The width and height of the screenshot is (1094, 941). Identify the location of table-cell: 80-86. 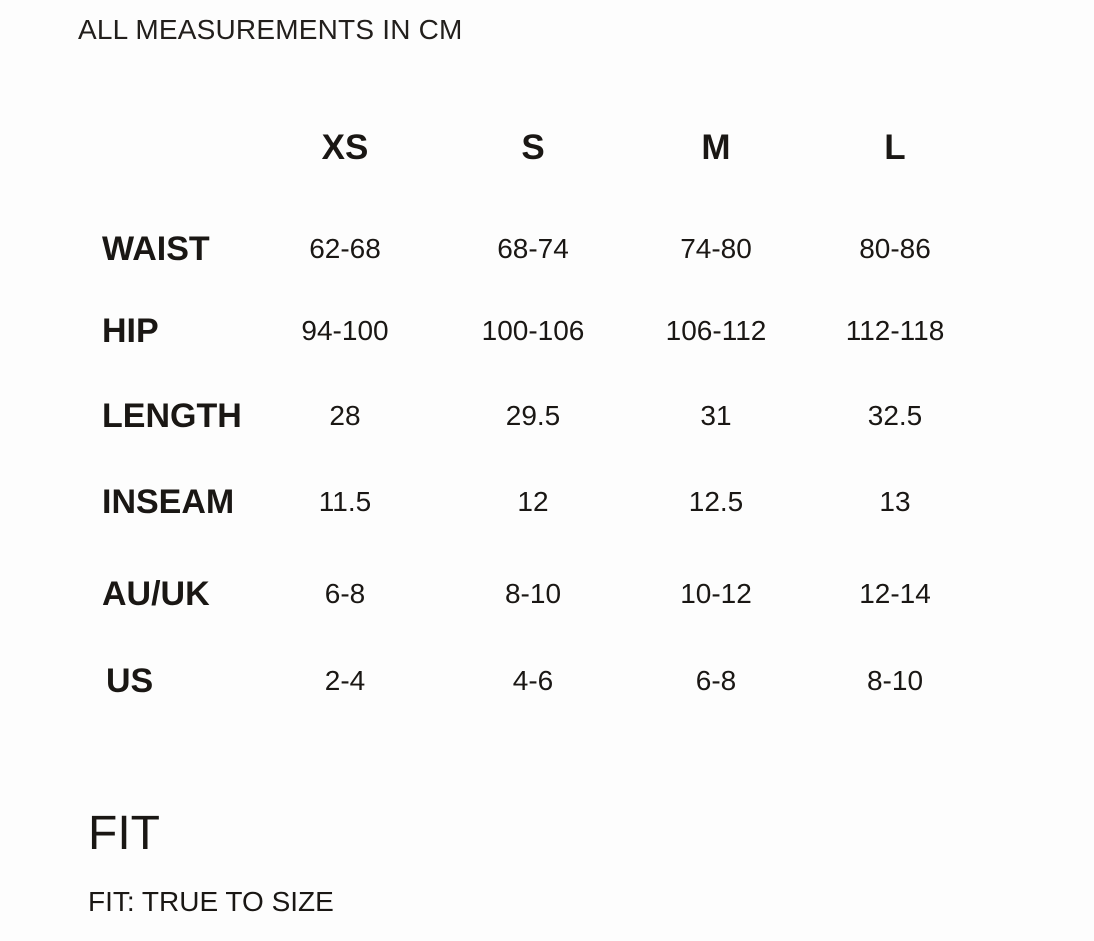
(895, 248).